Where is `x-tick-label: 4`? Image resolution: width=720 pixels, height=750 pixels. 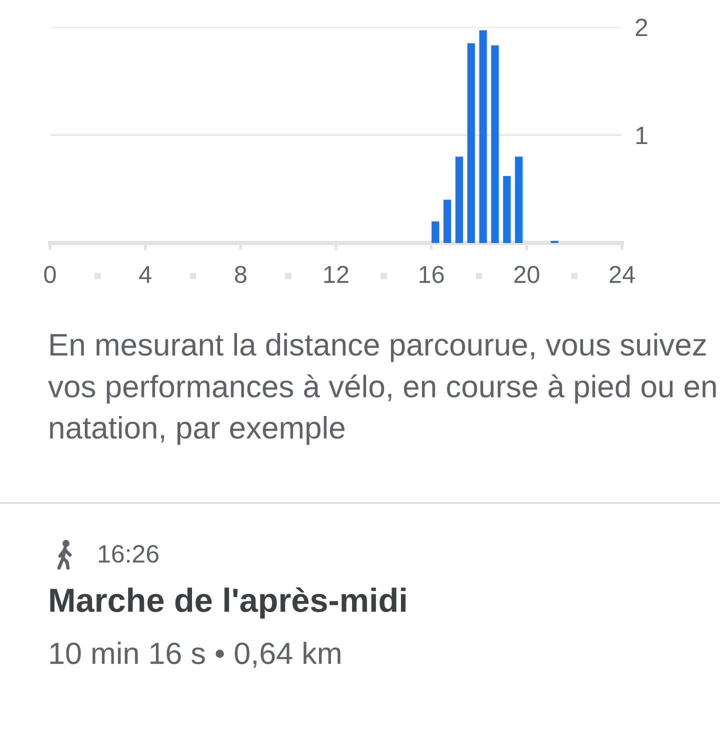
x-tick-label: 4 is located at coordinates (145, 274).